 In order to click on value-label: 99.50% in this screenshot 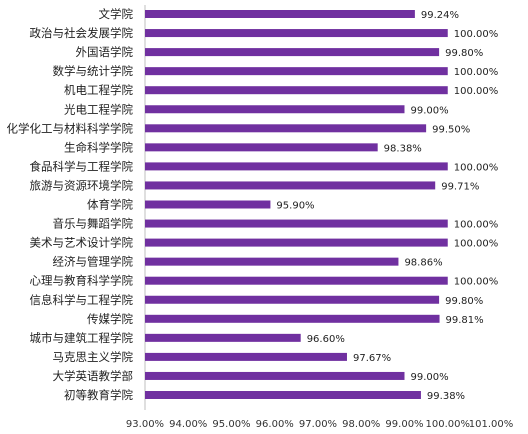, I will do `click(451, 129)`.